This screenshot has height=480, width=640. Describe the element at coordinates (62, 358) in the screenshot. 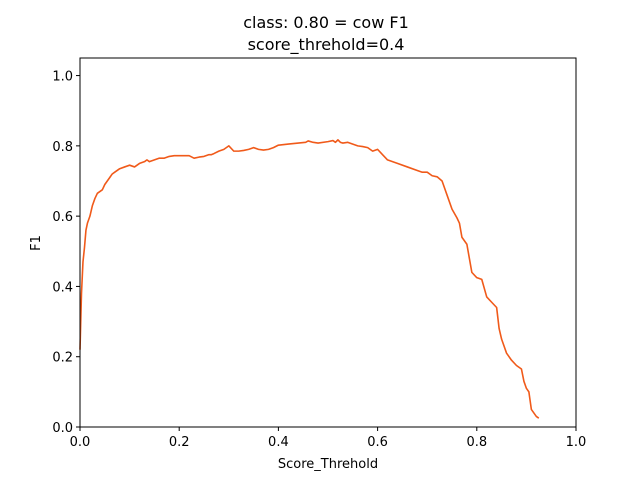

I see `y-tick-label: 0.2` at that location.